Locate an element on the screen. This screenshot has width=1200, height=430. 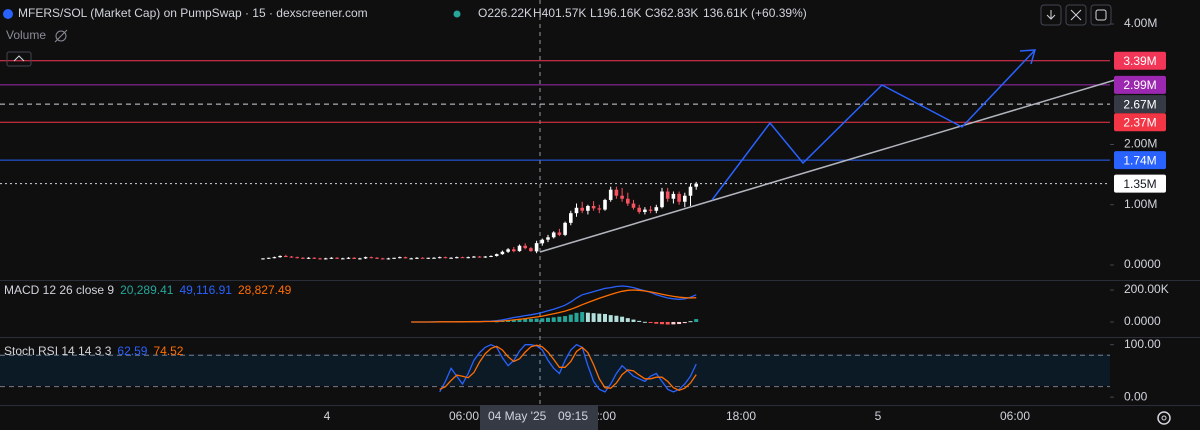
crosshair-time-box is located at coordinates (539, 417).